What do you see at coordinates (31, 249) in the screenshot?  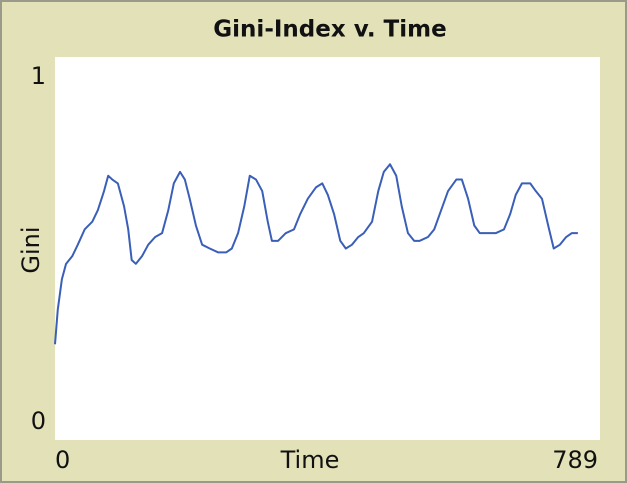 I see `y-axis-label: Gini` at bounding box center [31, 249].